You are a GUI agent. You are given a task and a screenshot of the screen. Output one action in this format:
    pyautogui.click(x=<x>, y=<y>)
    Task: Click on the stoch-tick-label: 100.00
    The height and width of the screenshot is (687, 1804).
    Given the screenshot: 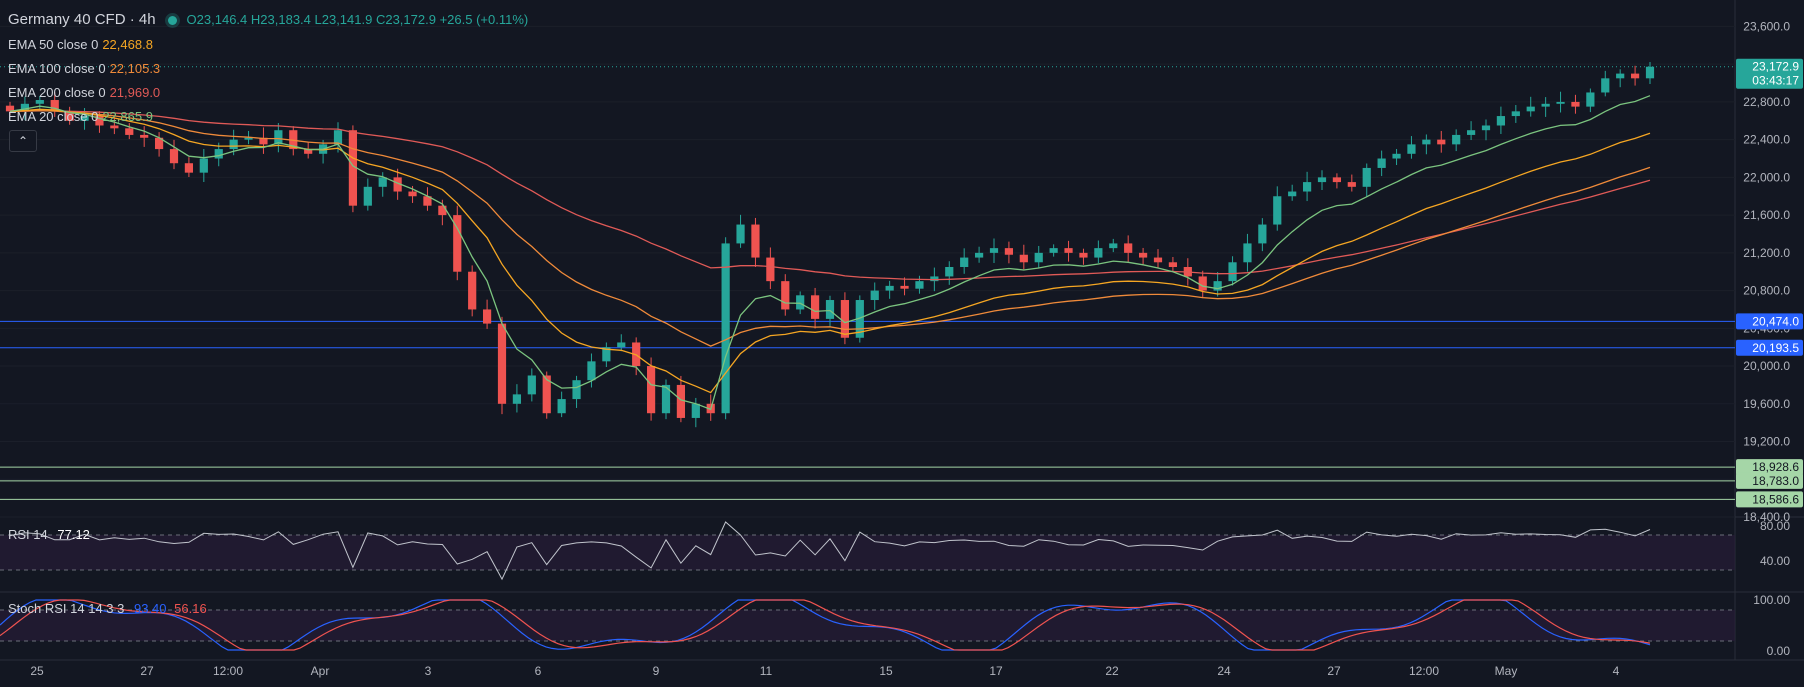 What is the action you would take?
    pyautogui.click(x=1771, y=600)
    